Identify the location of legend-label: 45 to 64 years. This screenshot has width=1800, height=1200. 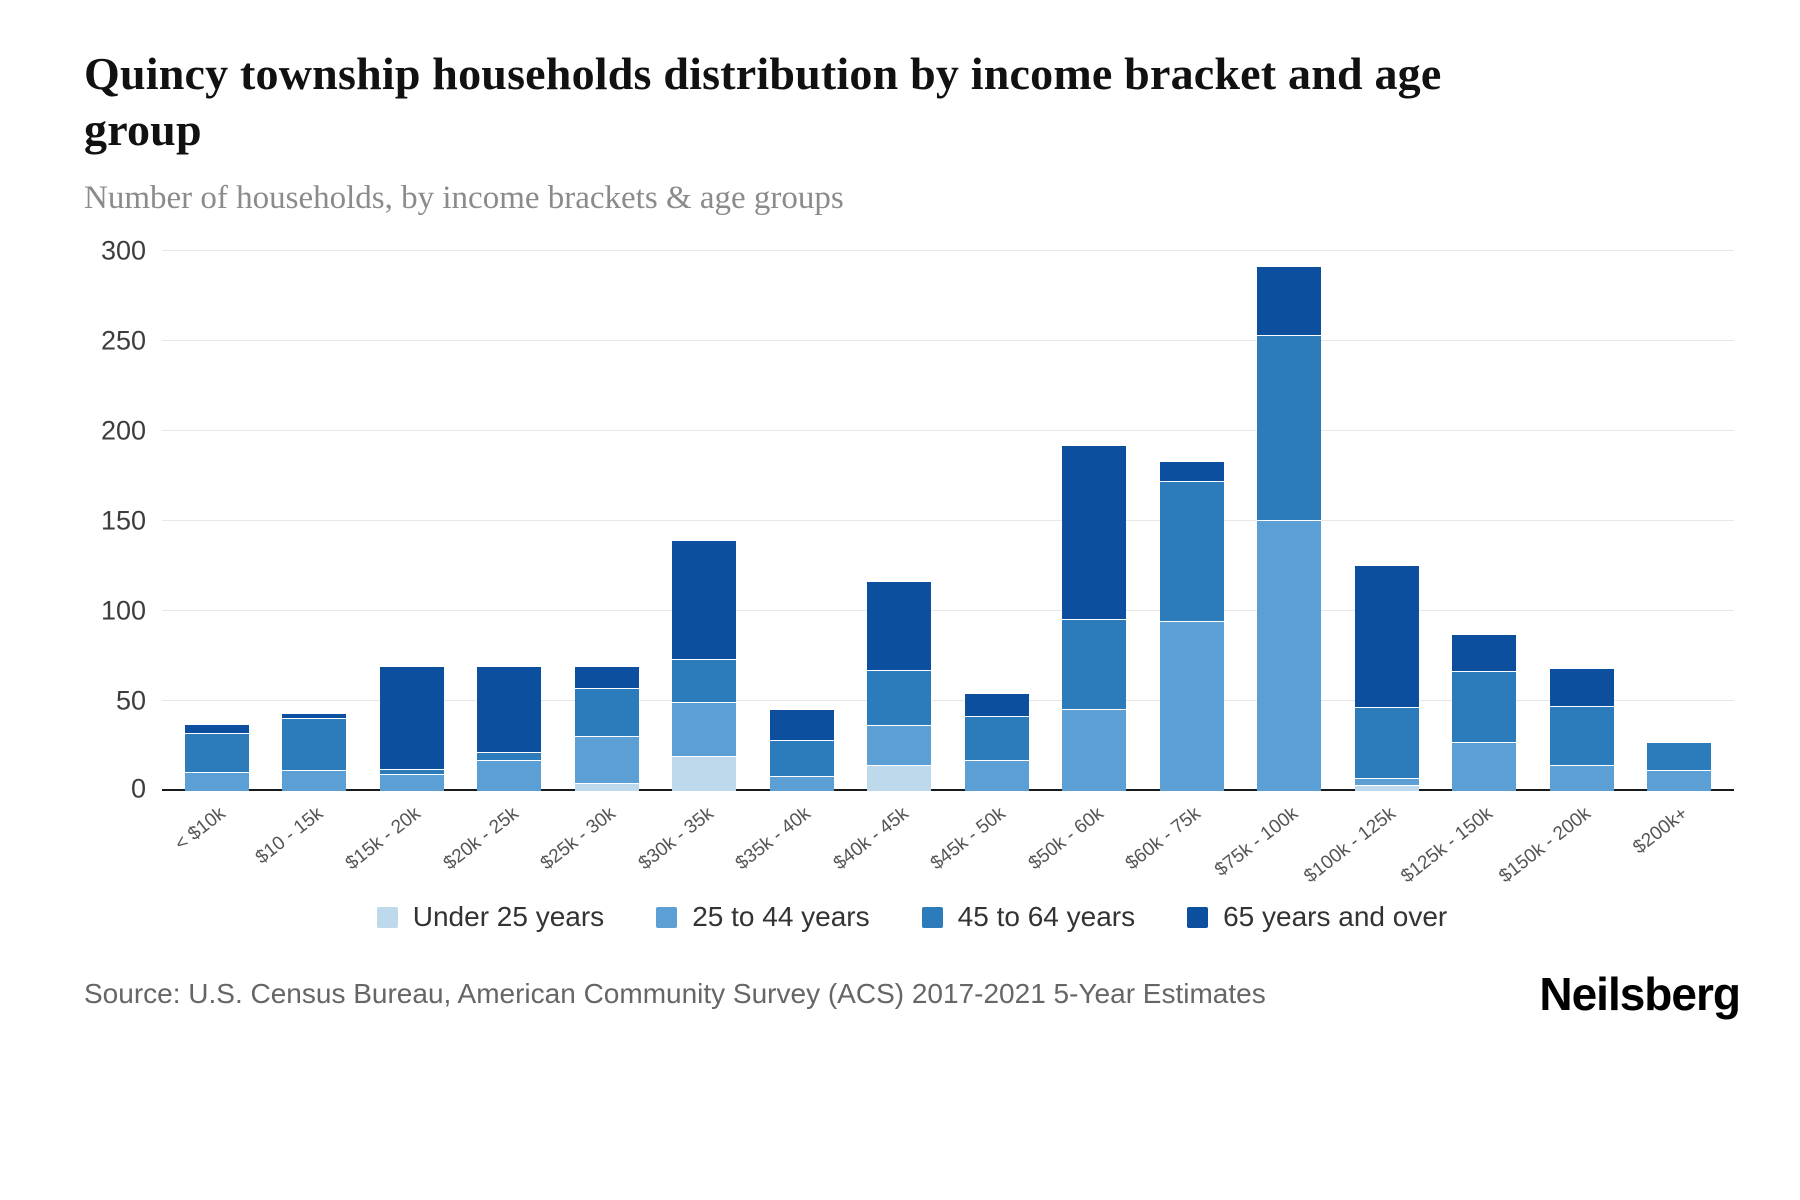
(1046, 917).